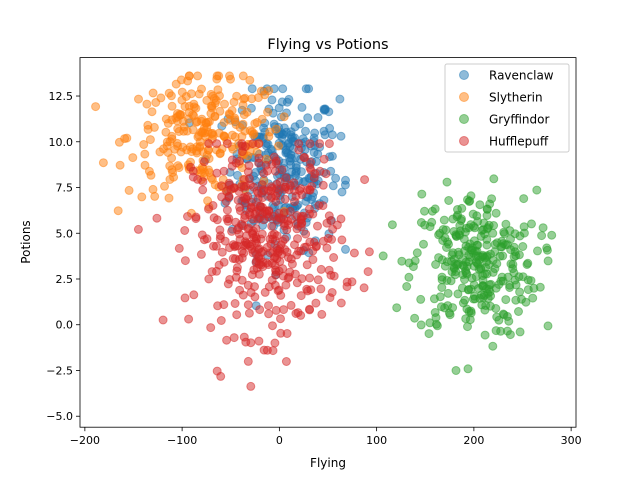  I want to click on legend-entry-ravenclaw: Ravenclaw, so click(506, 76).